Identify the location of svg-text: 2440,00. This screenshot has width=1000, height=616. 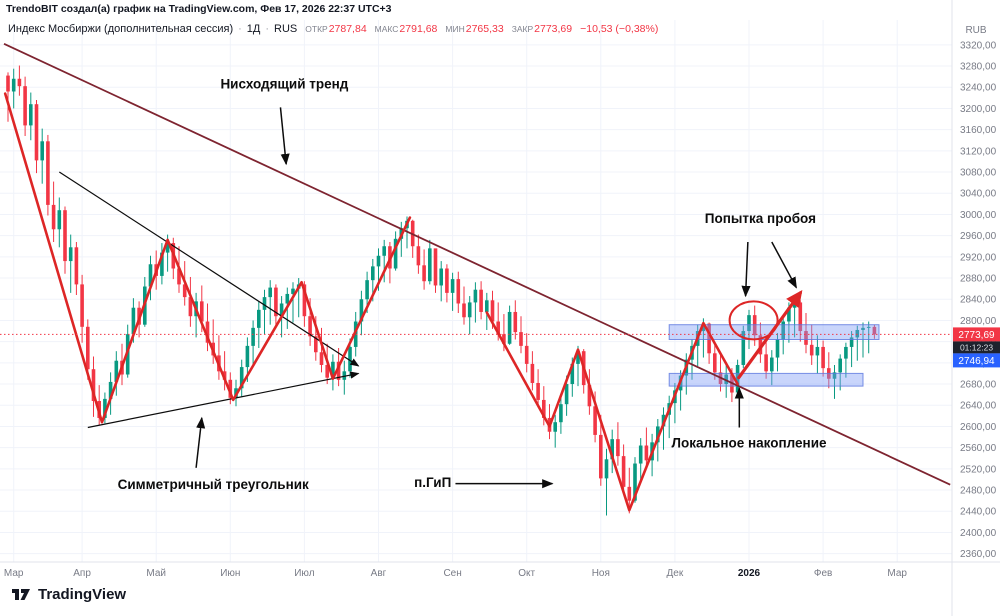
(978, 512).